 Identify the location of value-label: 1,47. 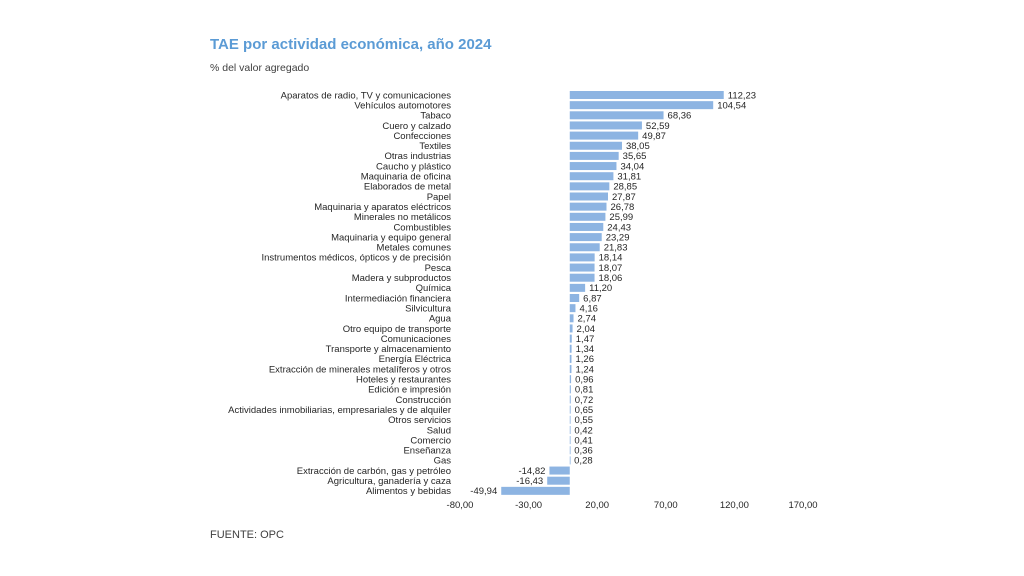
(585, 339).